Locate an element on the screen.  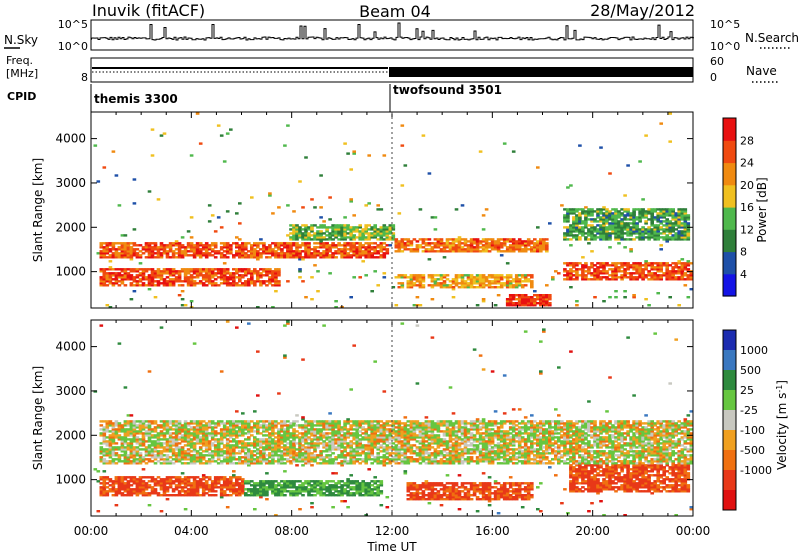
station-title: Inuvik (fitACF) is located at coordinates (148, 10).